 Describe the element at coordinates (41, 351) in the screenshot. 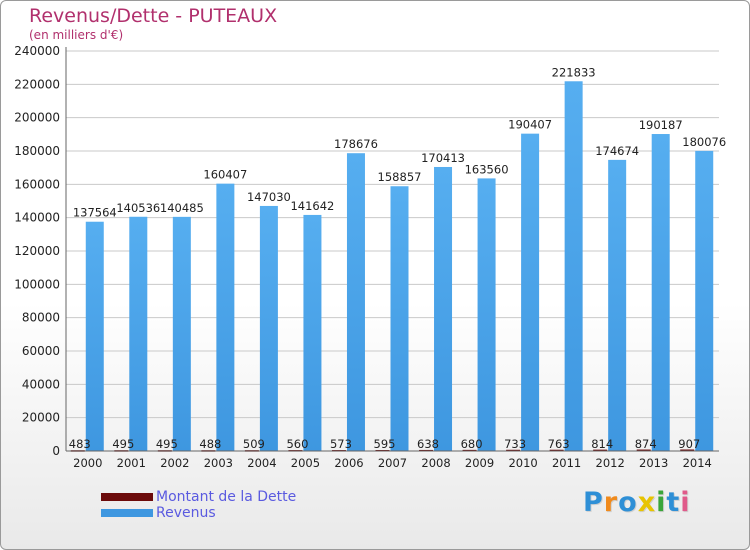

I see `y-tick-label: 60000` at that location.